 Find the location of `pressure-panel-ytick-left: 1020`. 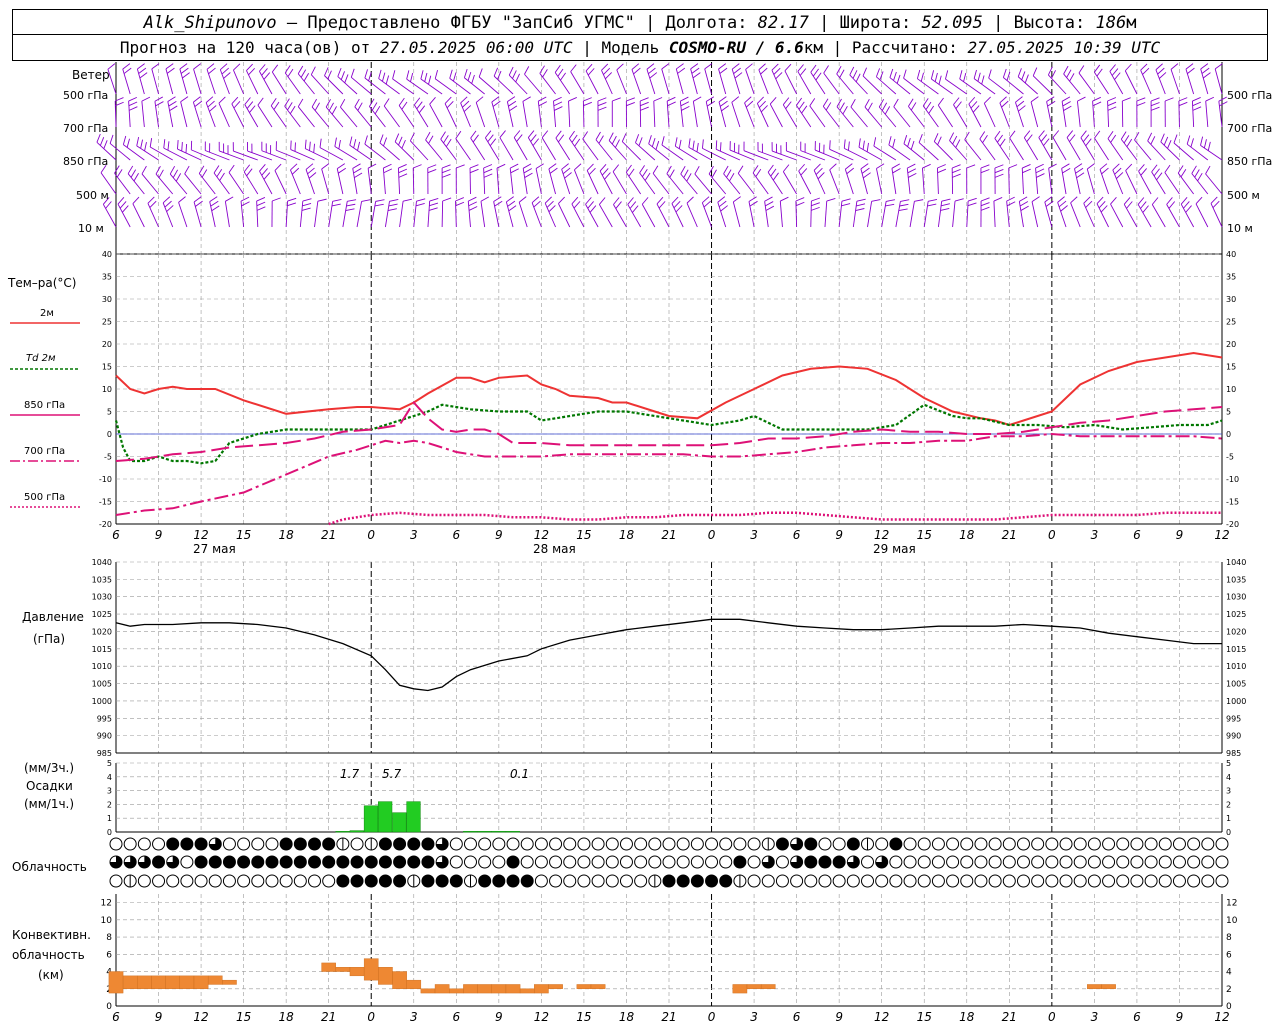

pressure-panel-ytick-left: 1020 is located at coordinates (102, 631).